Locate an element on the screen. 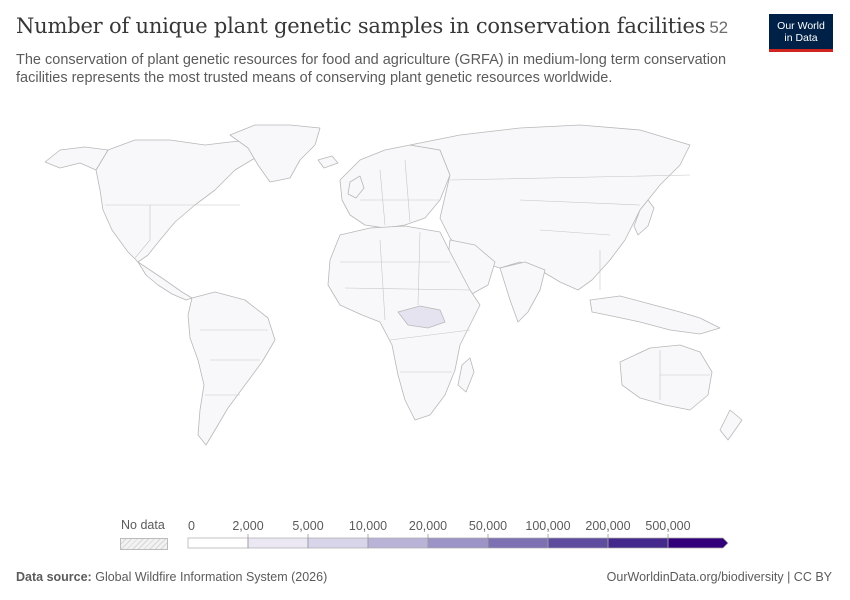 The height and width of the screenshot is (600, 850). map-borders-south-america is located at coordinates (234, 362).